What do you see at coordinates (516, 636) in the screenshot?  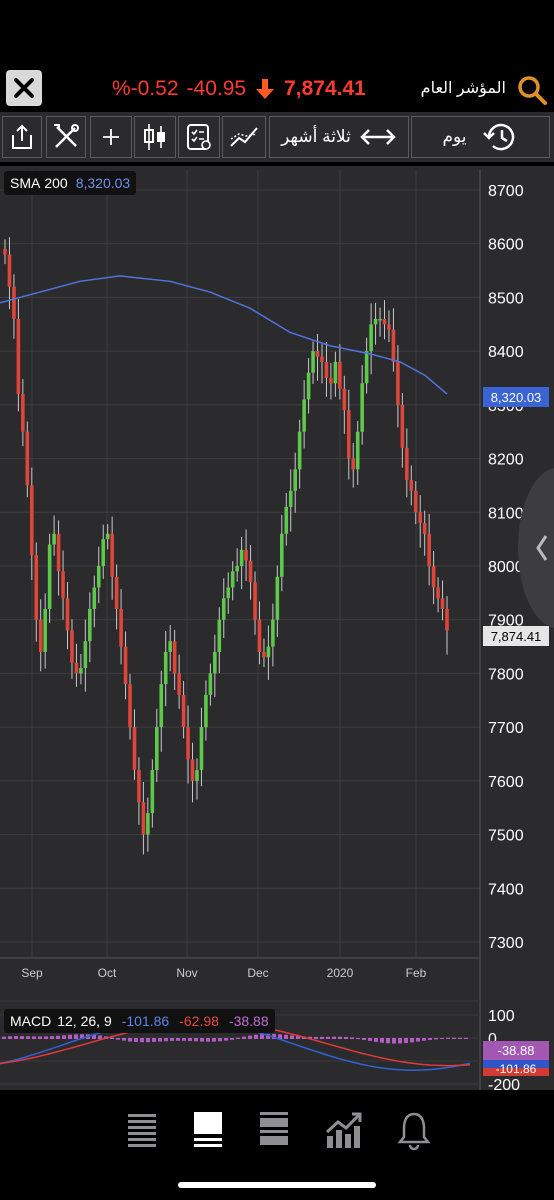 I see `last-price-tag: 7,874.41` at bounding box center [516, 636].